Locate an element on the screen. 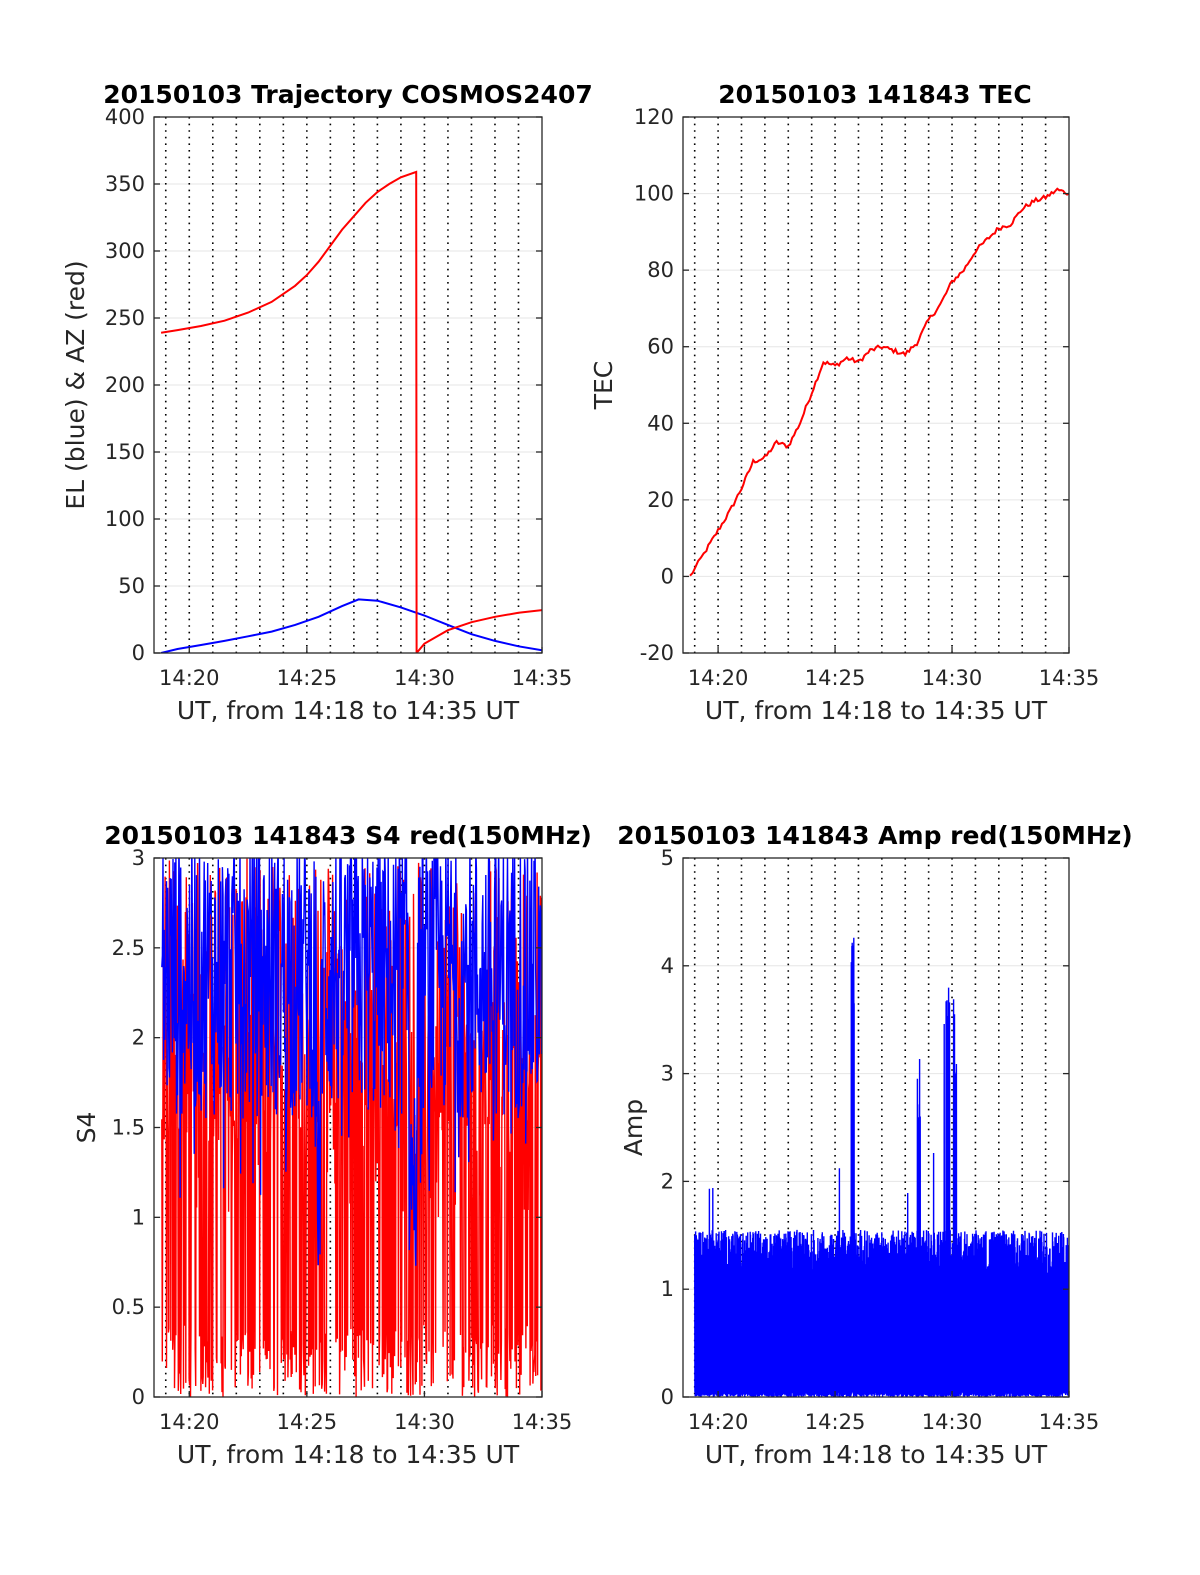  y-tick-label: -20 is located at coordinates (657, 653).